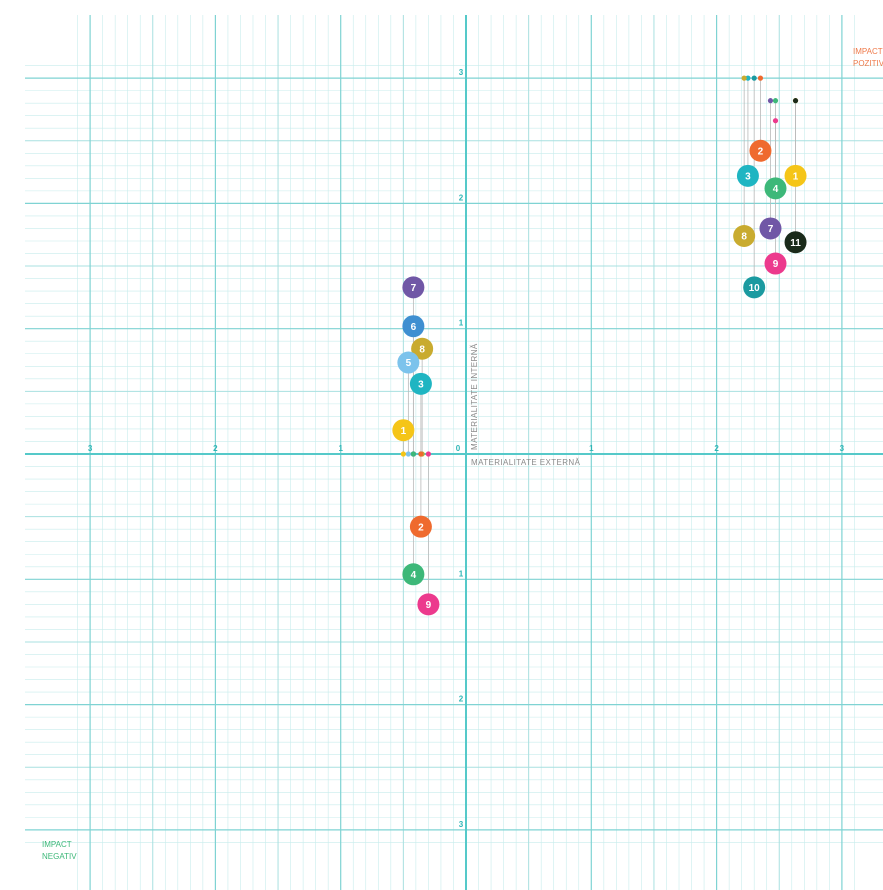 The width and height of the screenshot is (883, 890). Describe the element at coordinates (474, 396) in the screenshot. I see `y-axis-label: MATERIALITATE INTERNĂ` at that location.